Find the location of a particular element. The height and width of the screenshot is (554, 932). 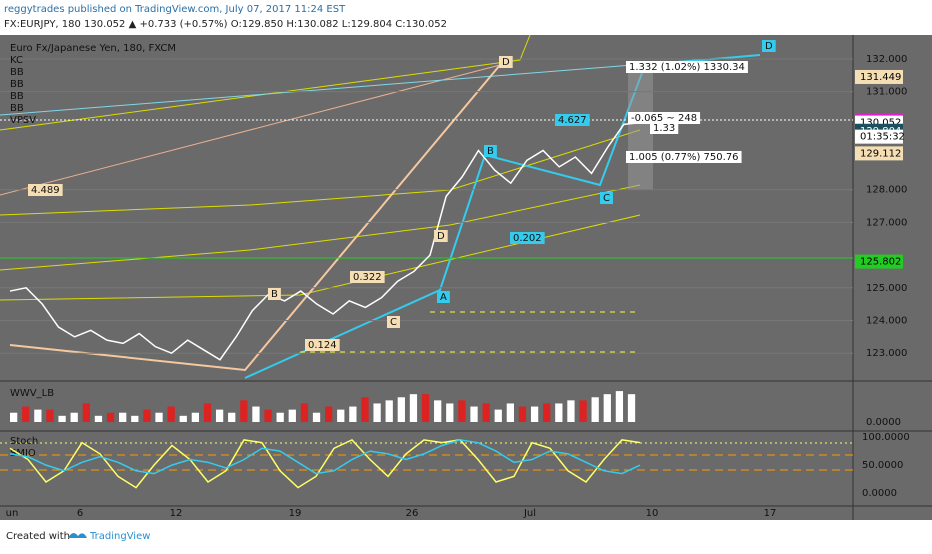

countdown: 01:35:32 is located at coordinates (882, 137).